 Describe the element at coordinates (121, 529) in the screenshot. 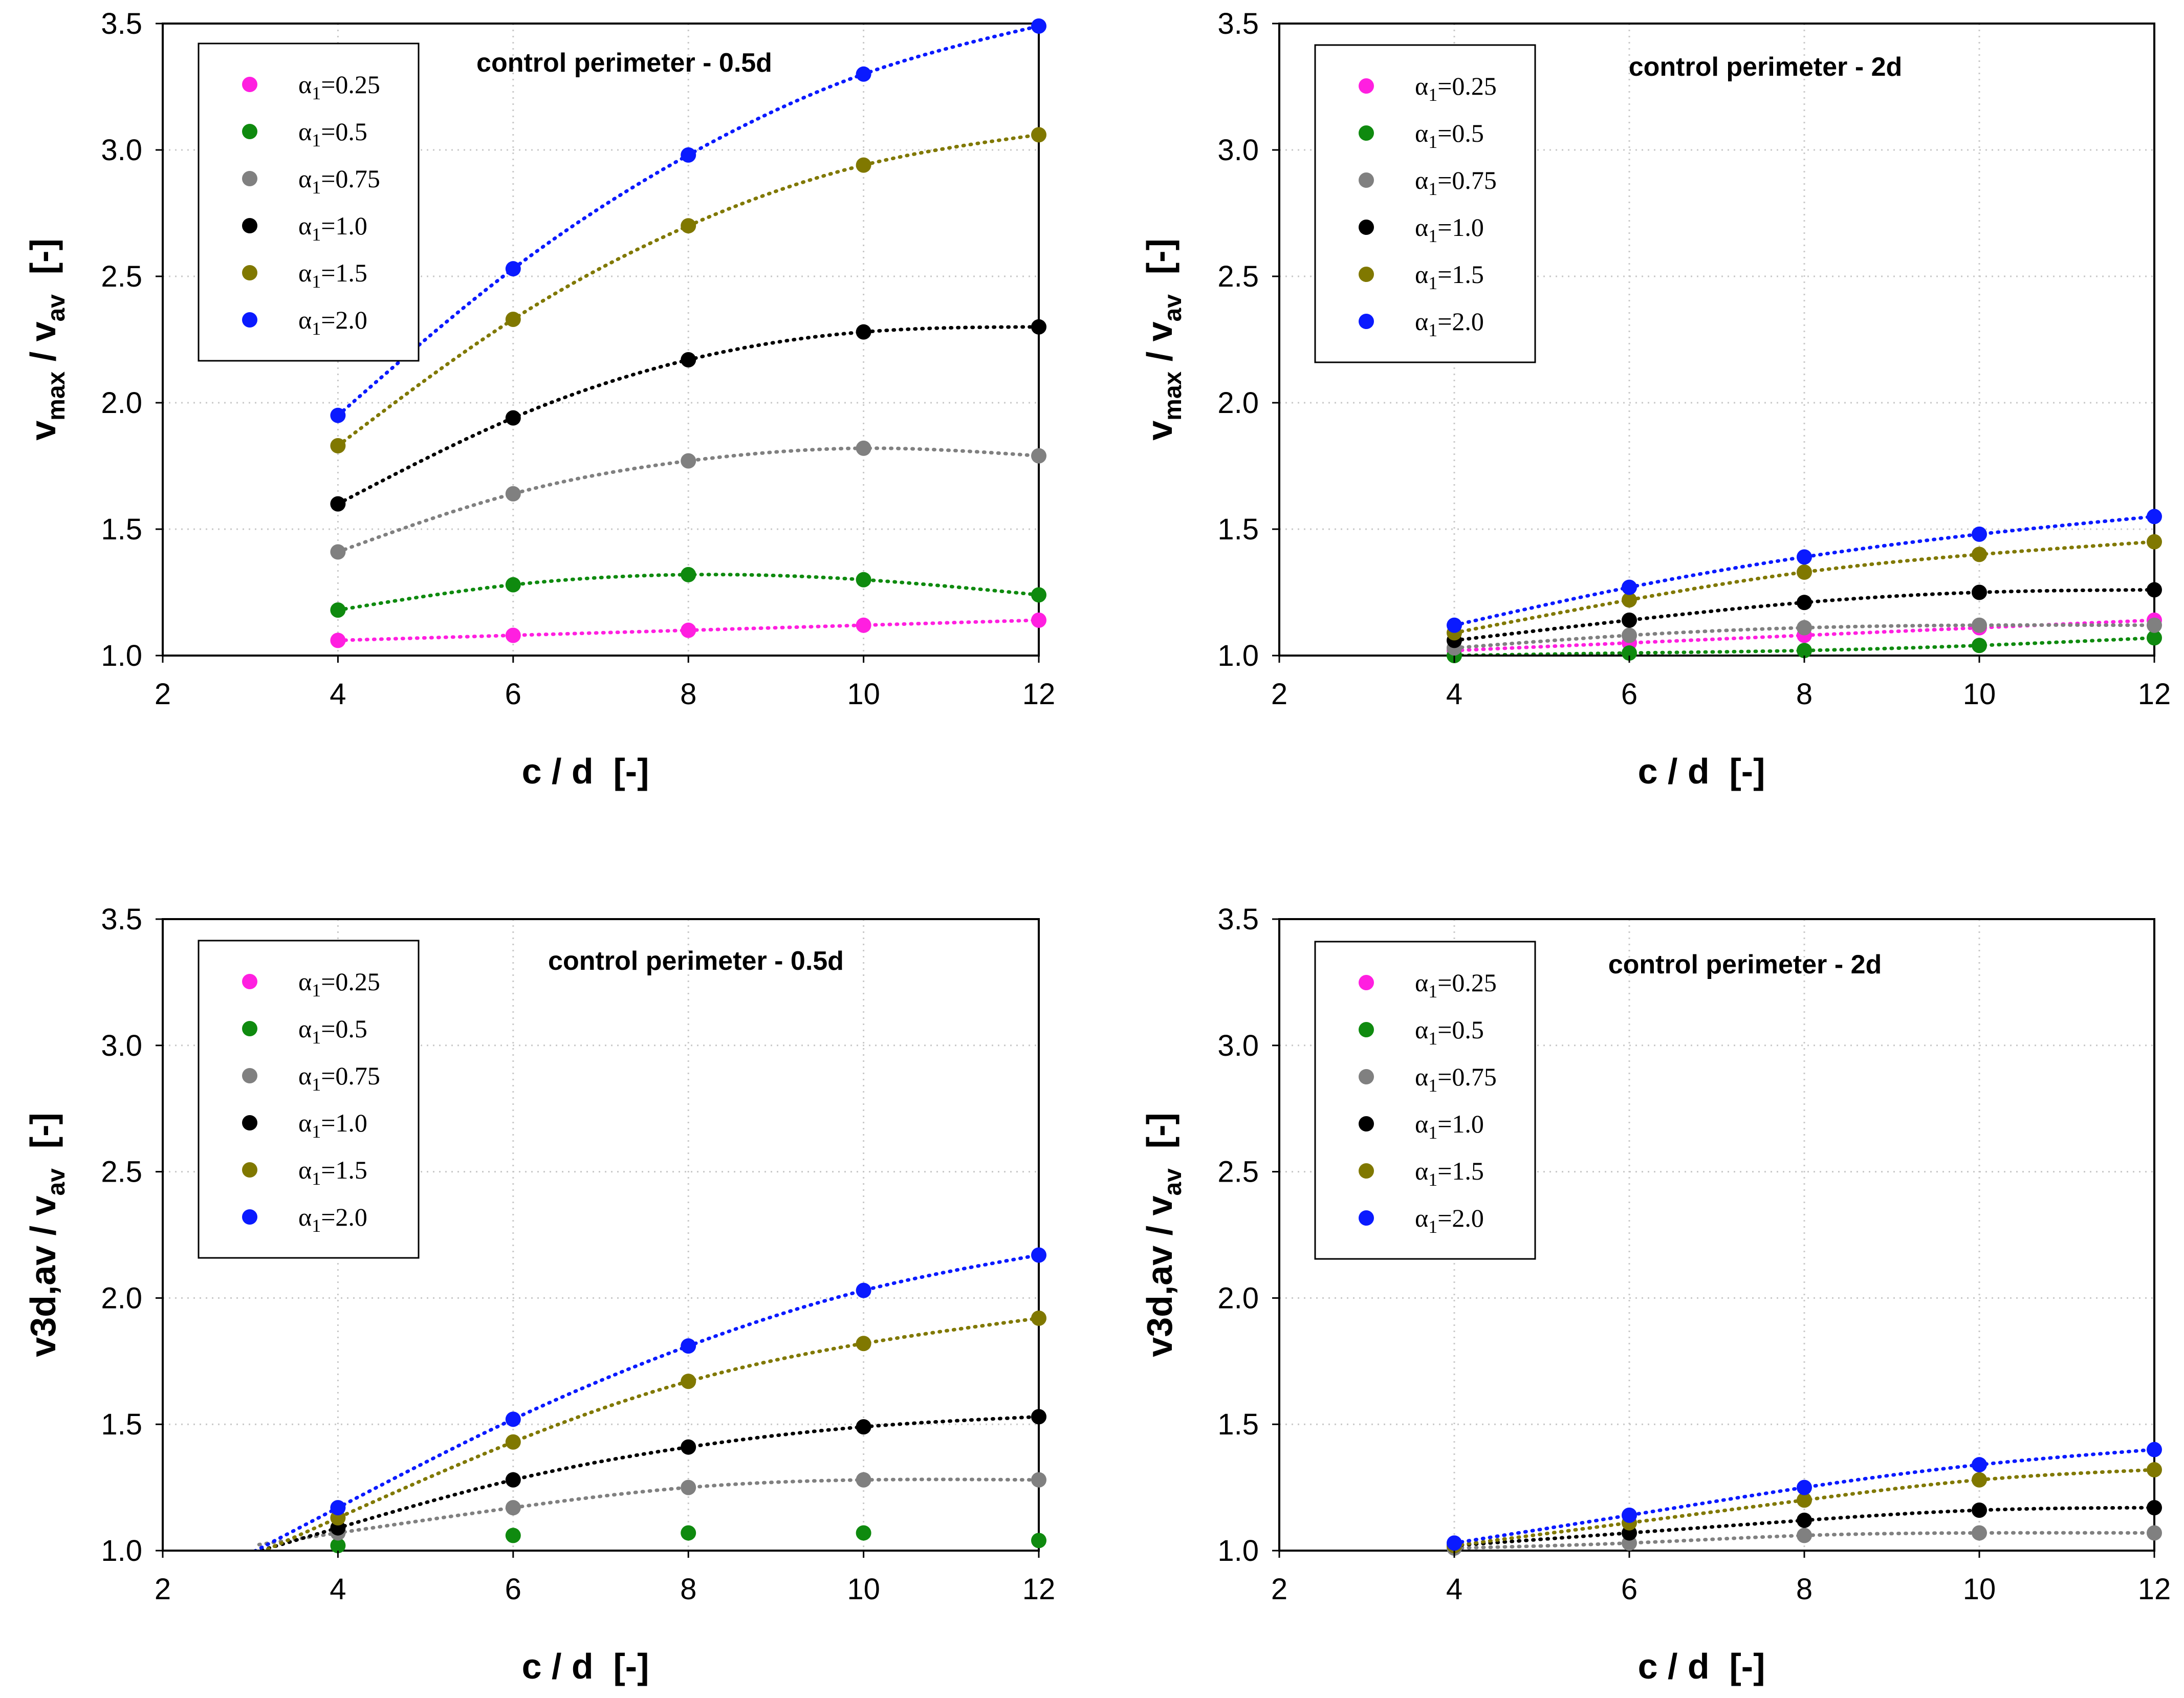

I see `y-tick-label: 1.5` at that location.